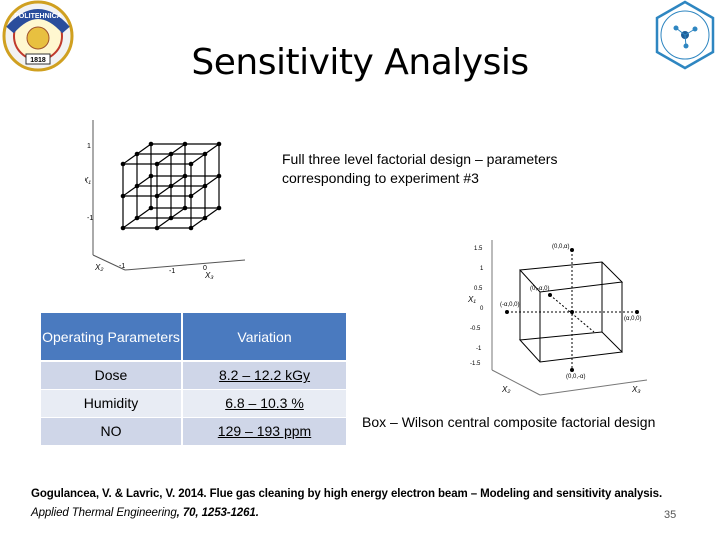 This screenshot has width=720, height=540. I want to click on table-cell-variation: 8.2 – 12.2 kGy, so click(264, 375).